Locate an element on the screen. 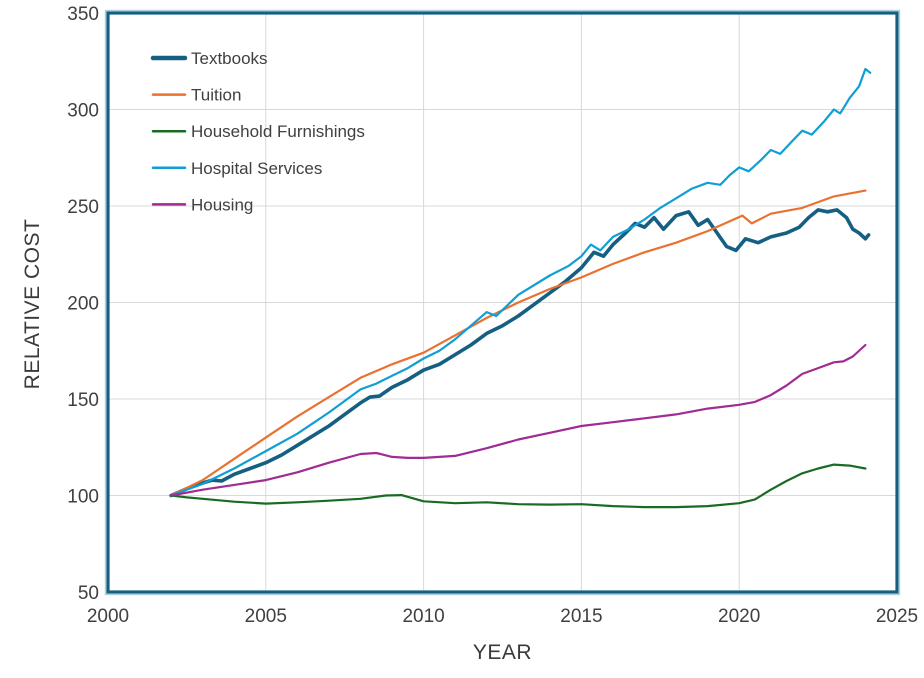  x-tick-label: 2010 is located at coordinates (423, 616).